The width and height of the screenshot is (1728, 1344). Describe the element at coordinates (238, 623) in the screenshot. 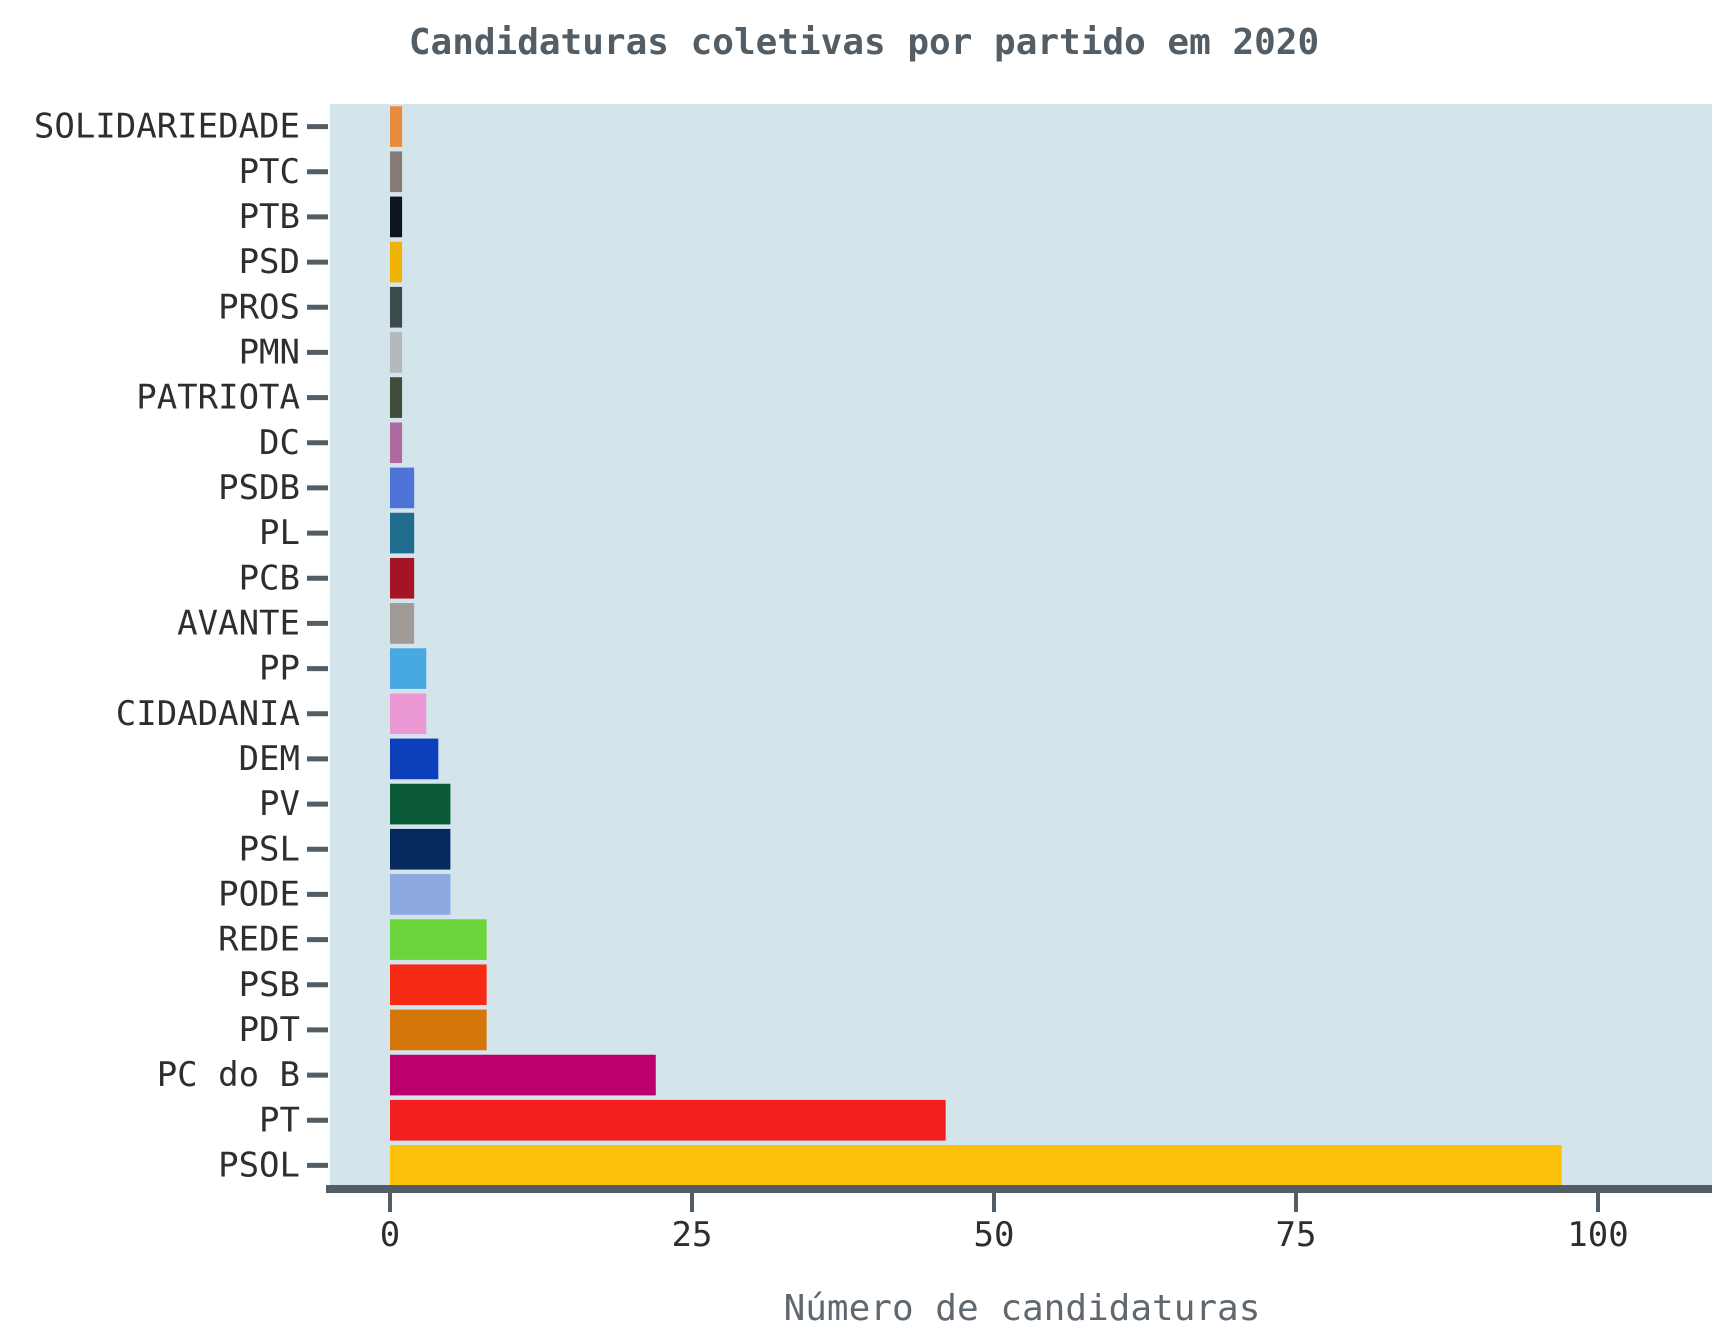

I see `y-tick-label-avante: AVANTE` at that location.